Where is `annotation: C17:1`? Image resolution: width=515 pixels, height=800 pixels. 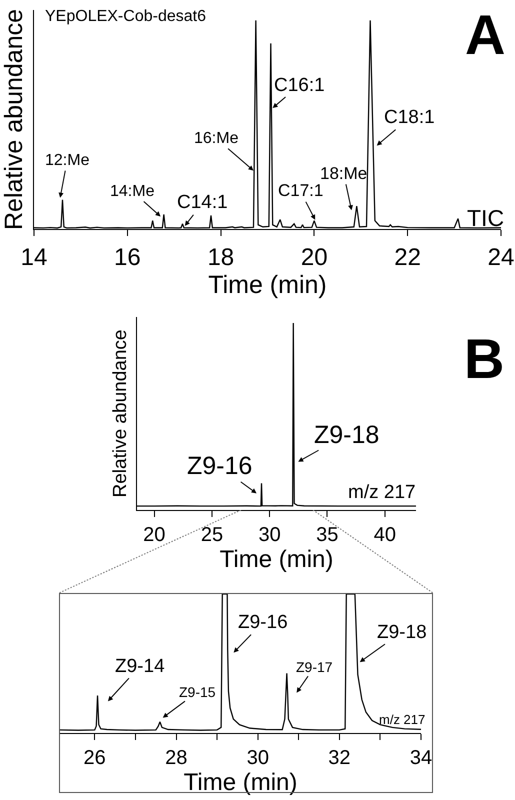 annotation: C17:1 is located at coordinates (301, 190).